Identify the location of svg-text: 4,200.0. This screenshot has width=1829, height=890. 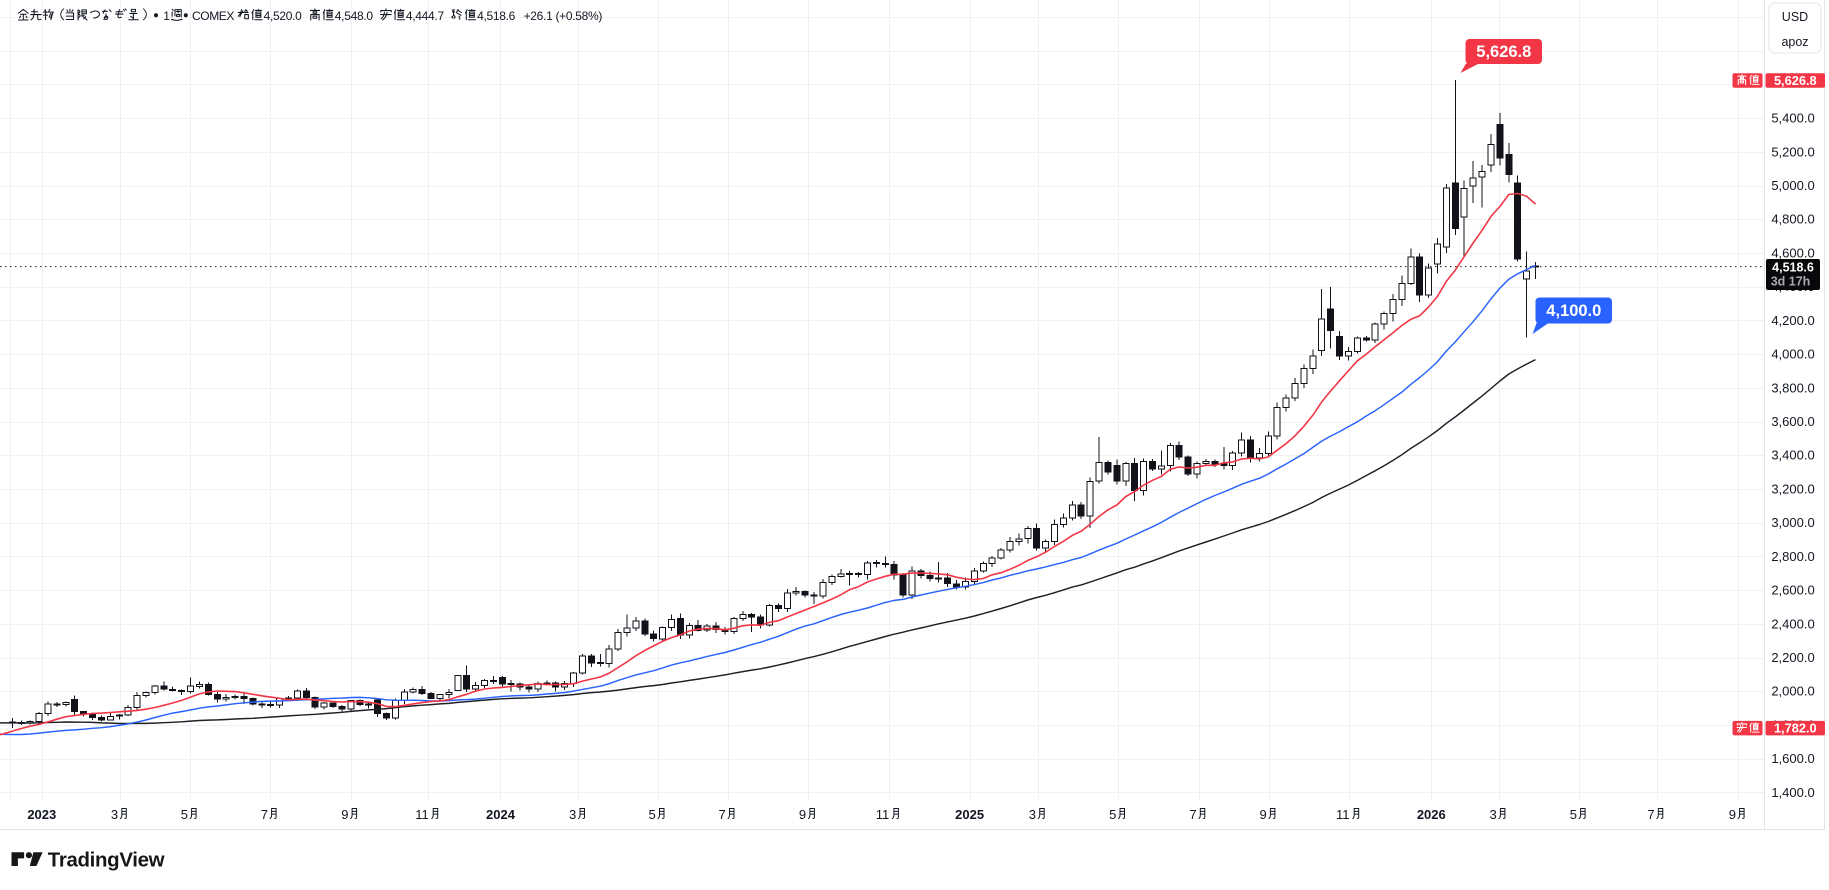
(1792, 320).